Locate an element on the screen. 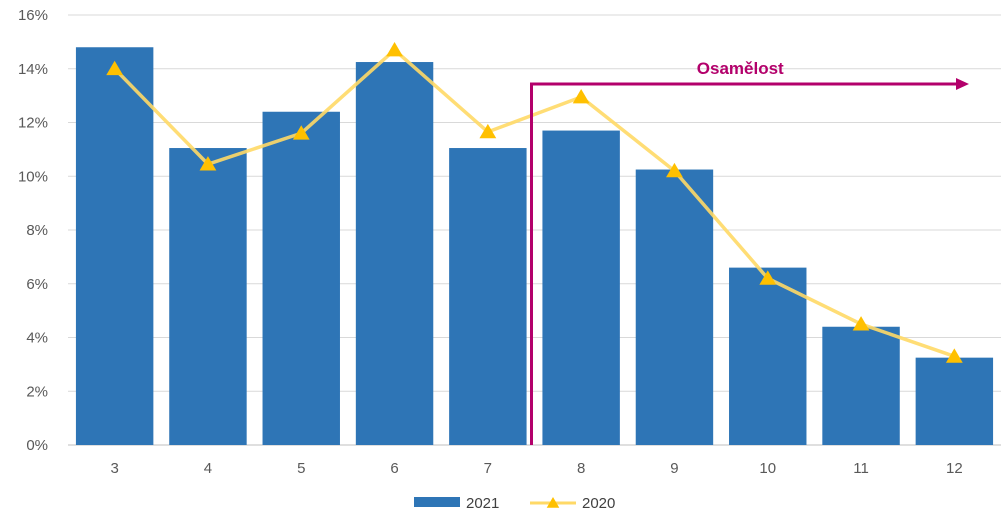  legend-swatch-2021 is located at coordinates (437, 502).